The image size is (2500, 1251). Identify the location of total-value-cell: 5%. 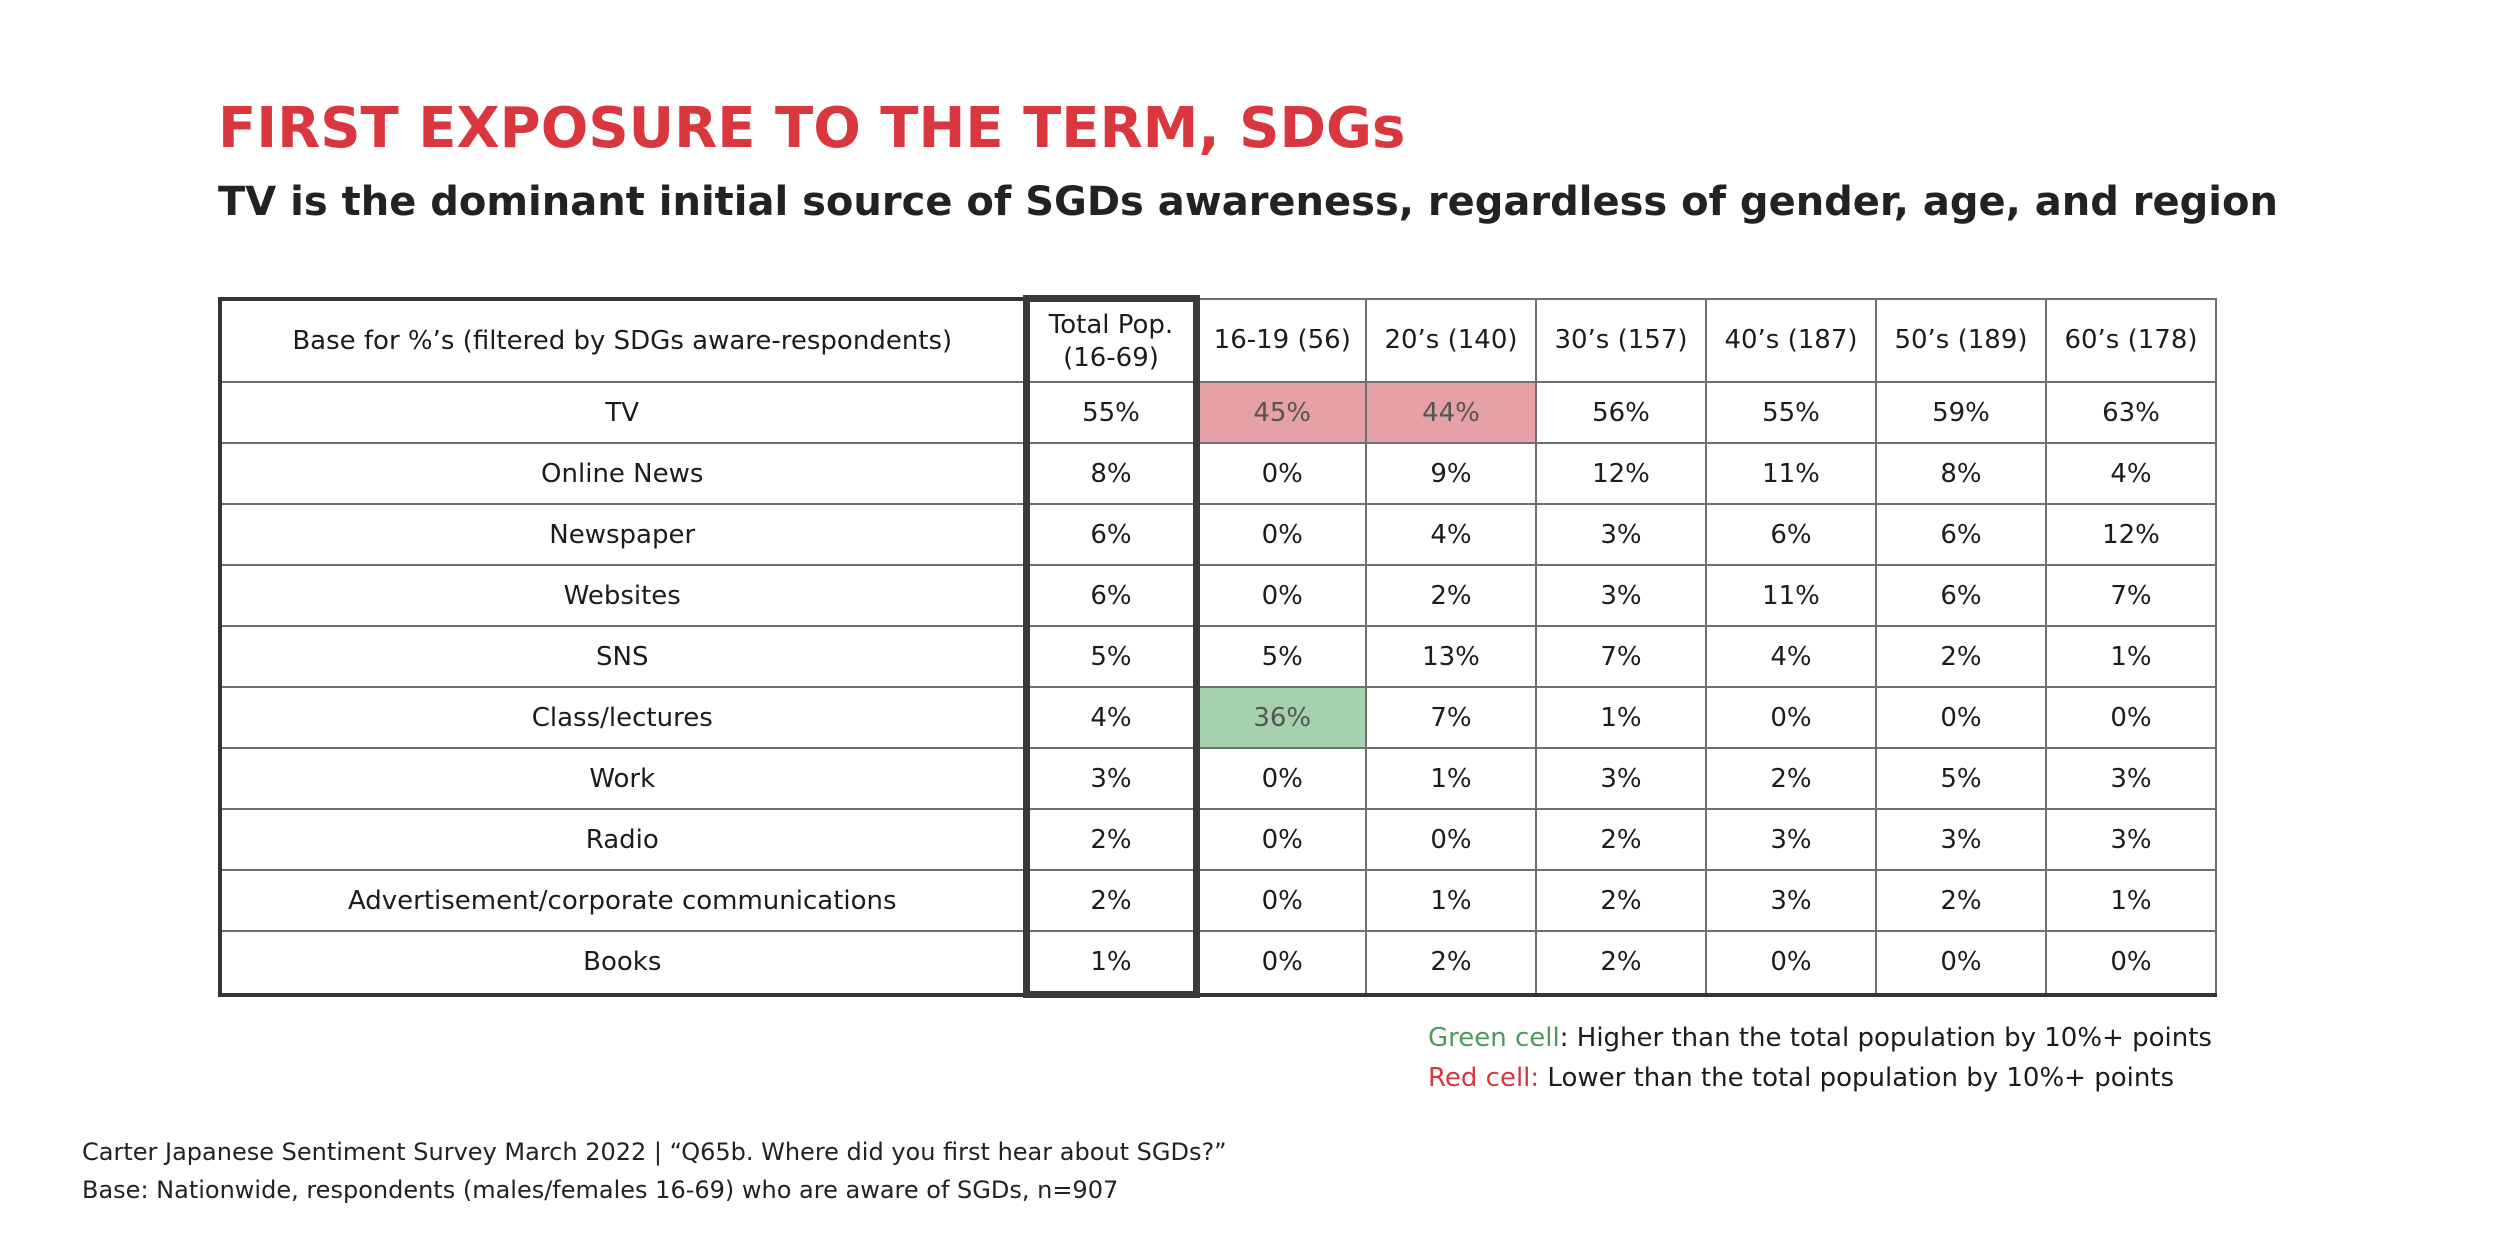
(1111, 656).